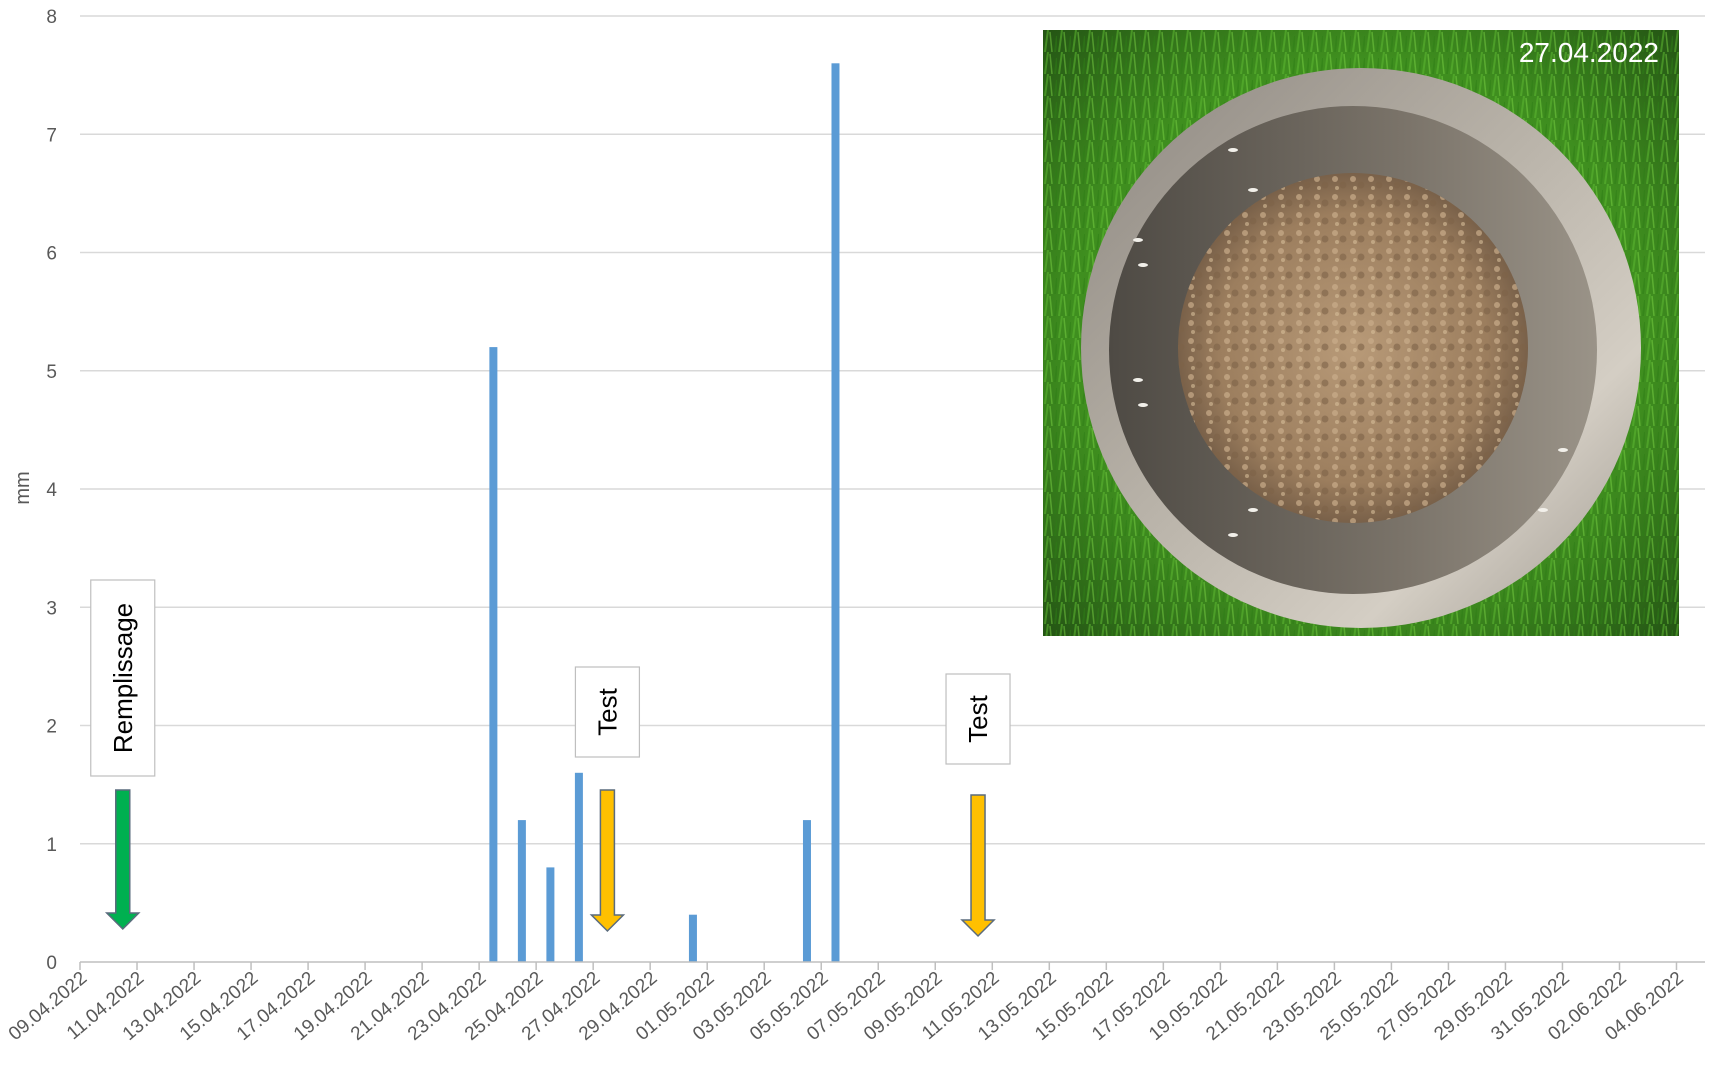 Image resolution: width=1713 pixels, height=1075 pixels. What do you see at coordinates (51, 608) in the screenshot?
I see `y-tick-label: 3` at bounding box center [51, 608].